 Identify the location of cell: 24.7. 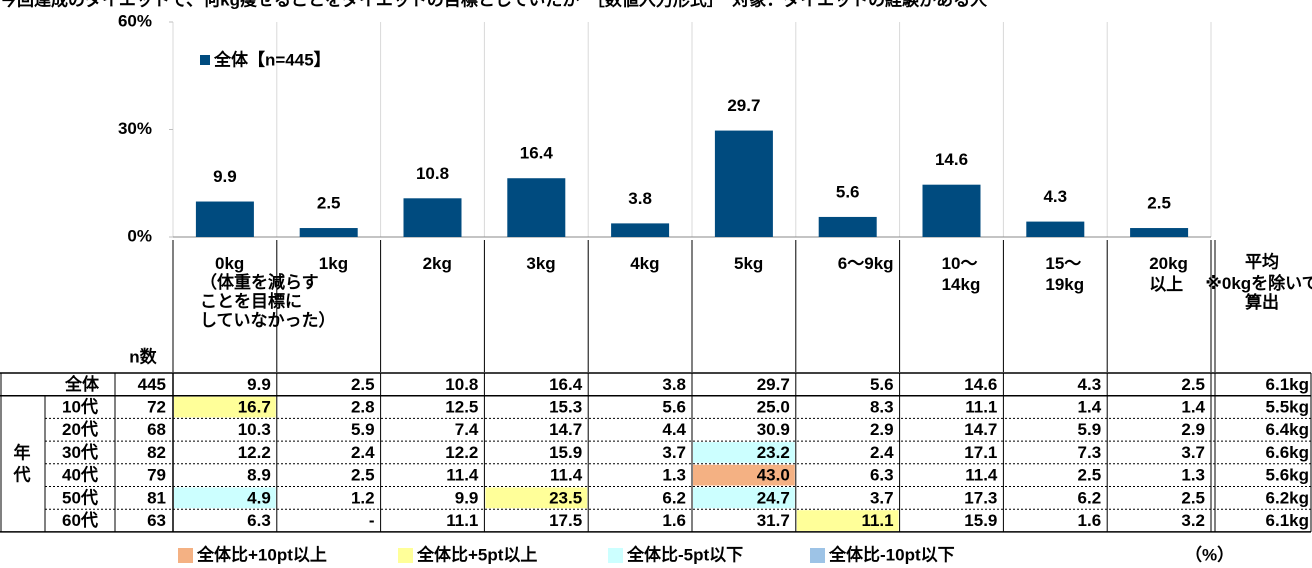
(773, 497).